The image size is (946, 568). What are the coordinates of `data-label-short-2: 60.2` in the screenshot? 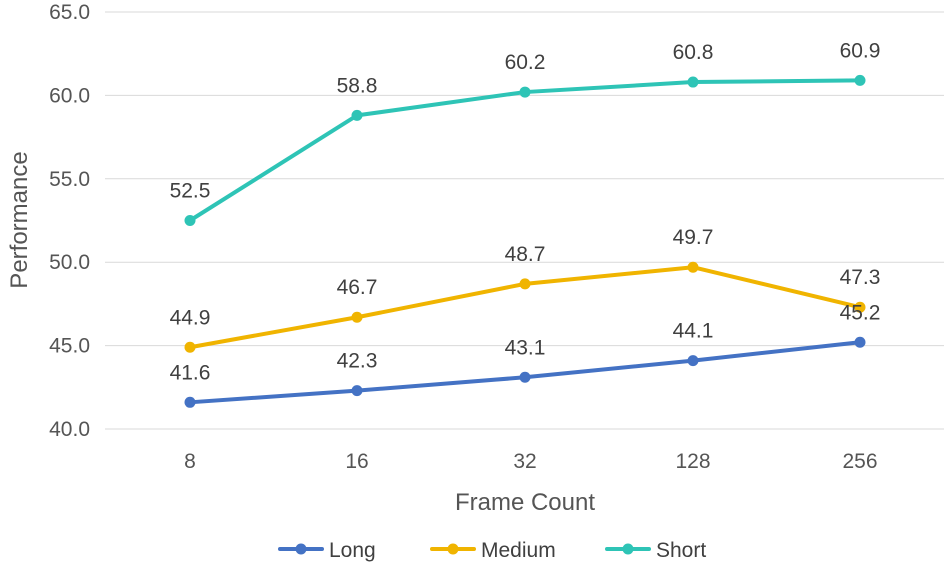 It's located at (525, 62).